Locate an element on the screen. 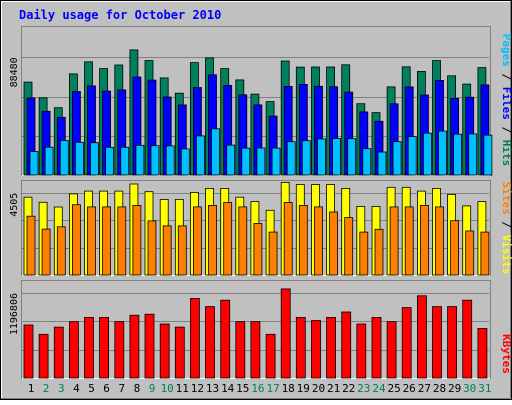 Image resolution: width=512 pixels, height=405 pixels. legend-part: Pages is located at coordinates (506, 50).